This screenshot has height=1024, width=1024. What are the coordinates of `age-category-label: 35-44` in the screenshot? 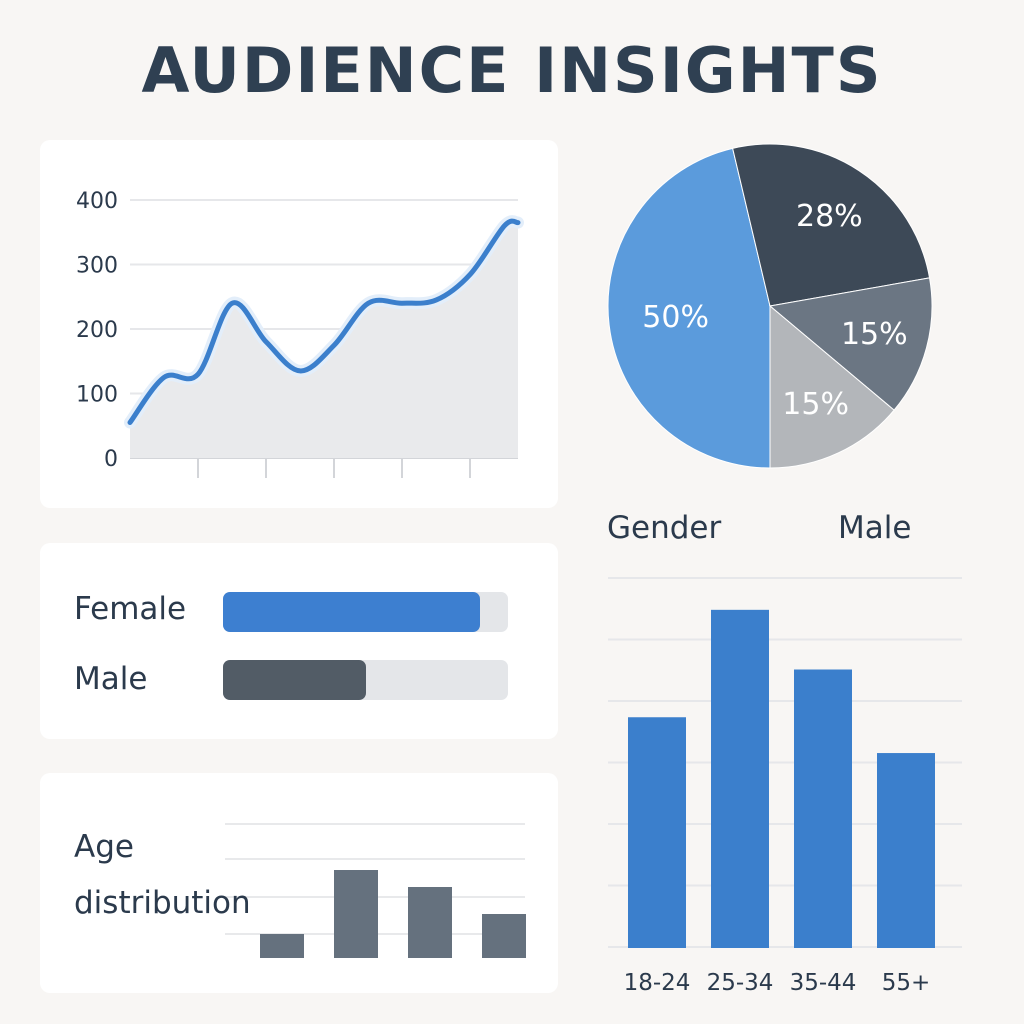 It's located at (823, 983).